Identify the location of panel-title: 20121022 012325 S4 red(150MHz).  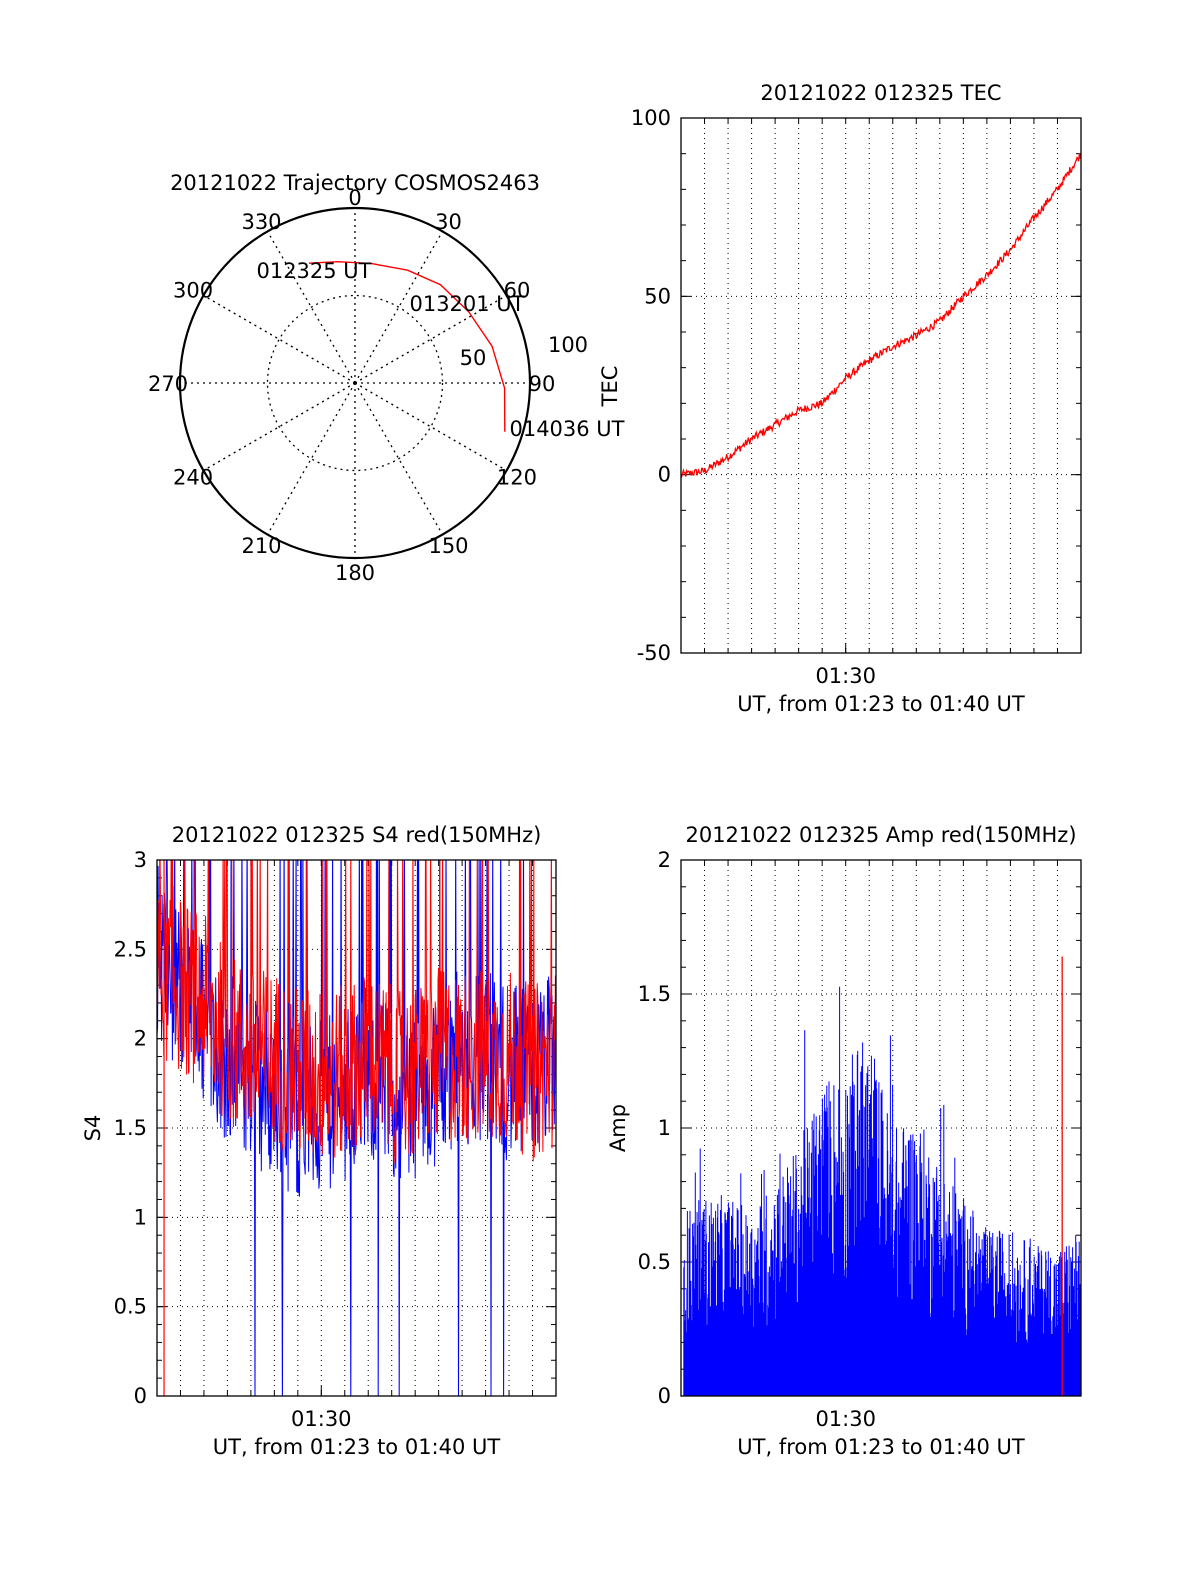
(357, 835).